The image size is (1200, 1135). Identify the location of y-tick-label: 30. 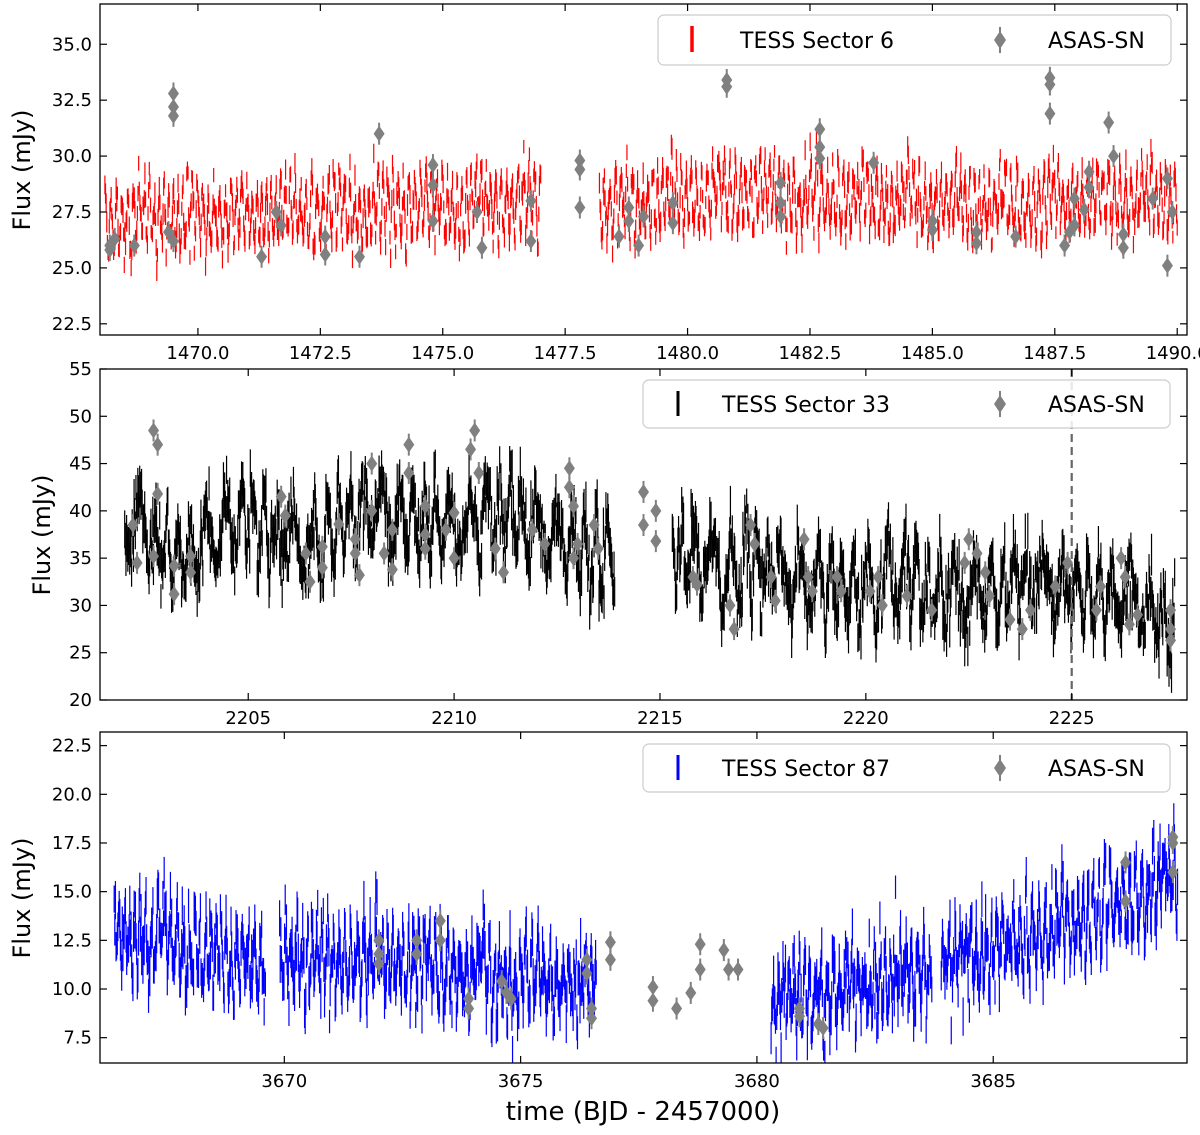
(80, 605).